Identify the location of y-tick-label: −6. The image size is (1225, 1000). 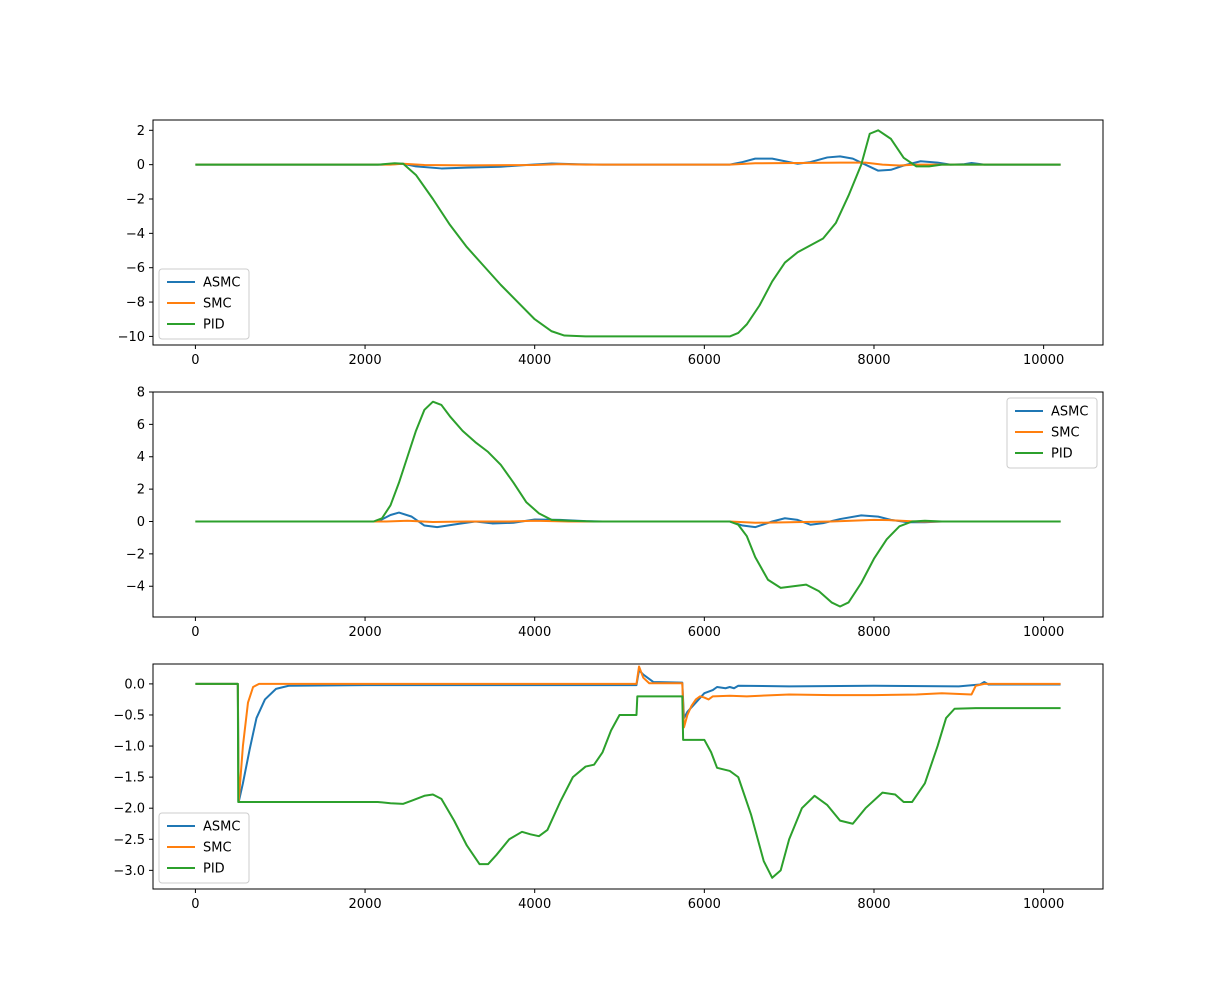
(135, 268).